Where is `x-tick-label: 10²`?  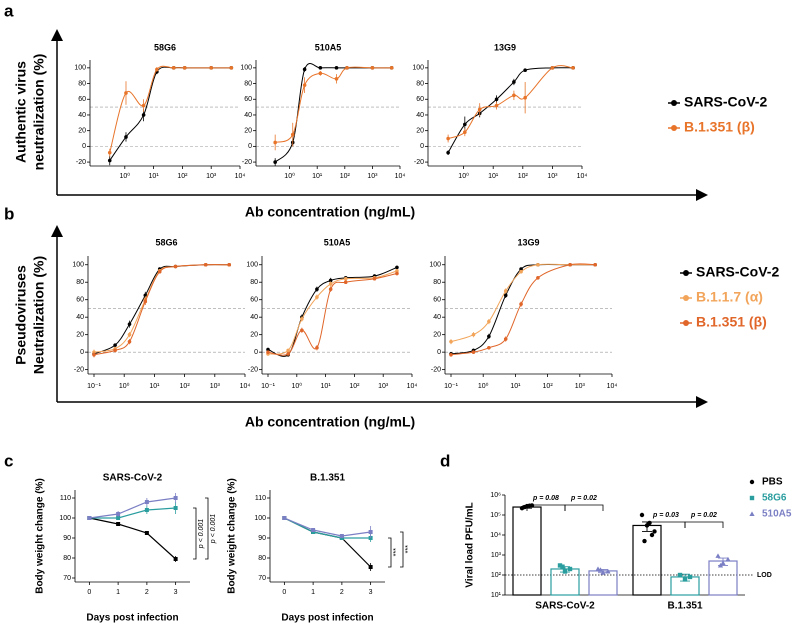
x-tick-label: 10² is located at coordinates (548, 386).